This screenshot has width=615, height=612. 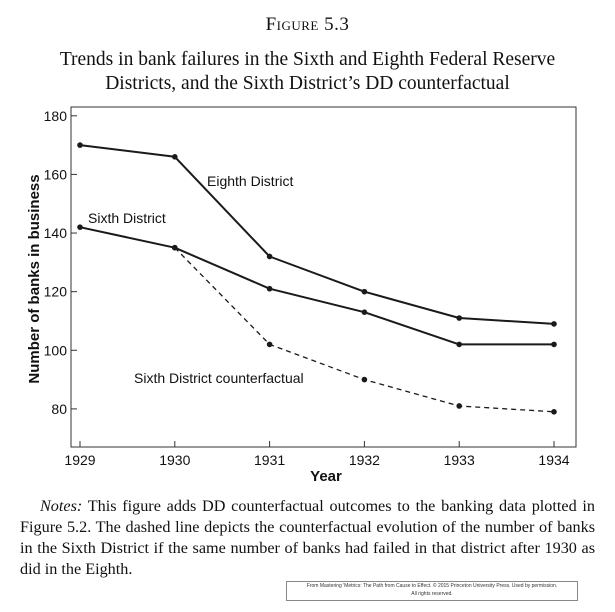 What do you see at coordinates (174, 460) in the screenshot?
I see `x-tick-label-1930: 1930` at bounding box center [174, 460].